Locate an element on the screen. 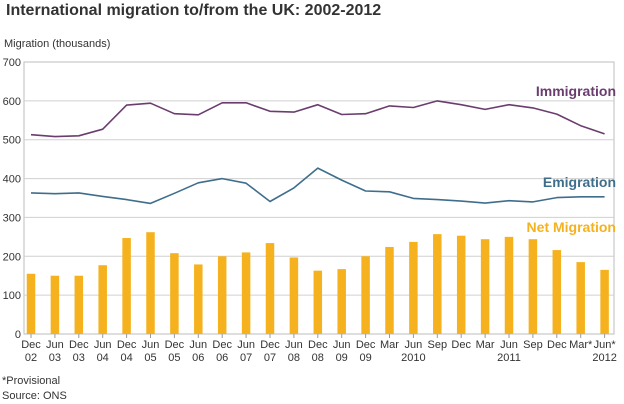 Image resolution: width=624 pixels, height=404 pixels. y-tick-label: 400 is located at coordinates (12, 180).